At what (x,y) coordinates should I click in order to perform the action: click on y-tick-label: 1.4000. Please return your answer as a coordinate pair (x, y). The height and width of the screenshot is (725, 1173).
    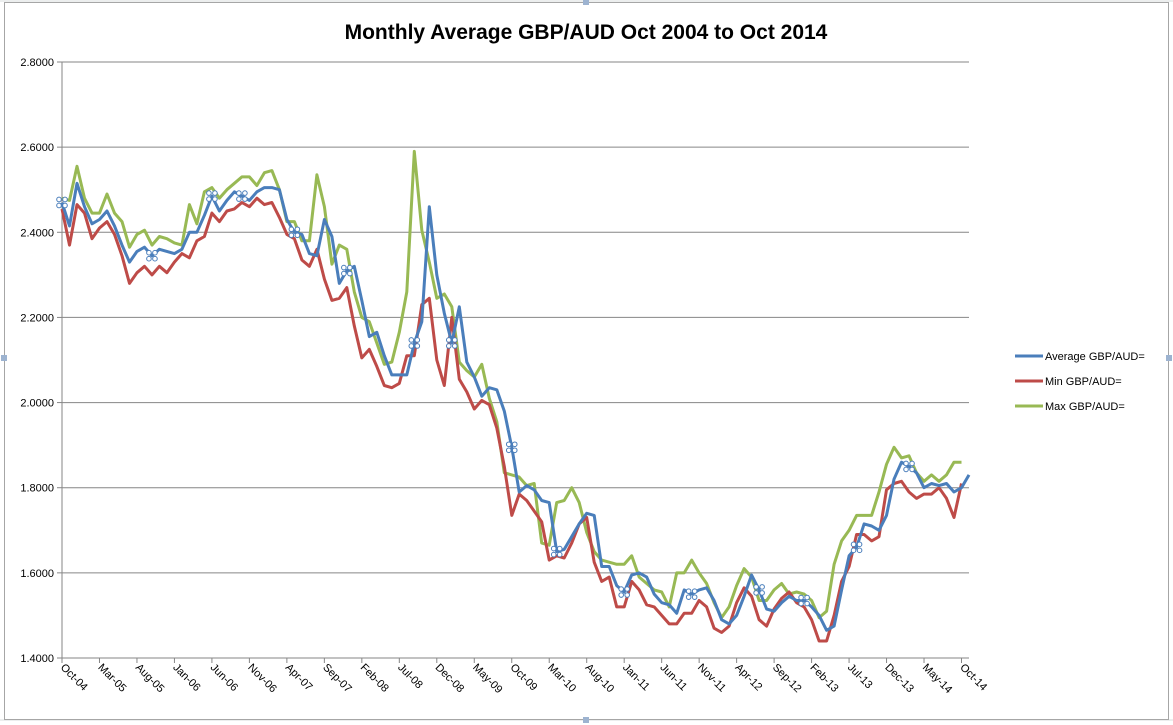
    Looking at the image, I should click on (37, 659).